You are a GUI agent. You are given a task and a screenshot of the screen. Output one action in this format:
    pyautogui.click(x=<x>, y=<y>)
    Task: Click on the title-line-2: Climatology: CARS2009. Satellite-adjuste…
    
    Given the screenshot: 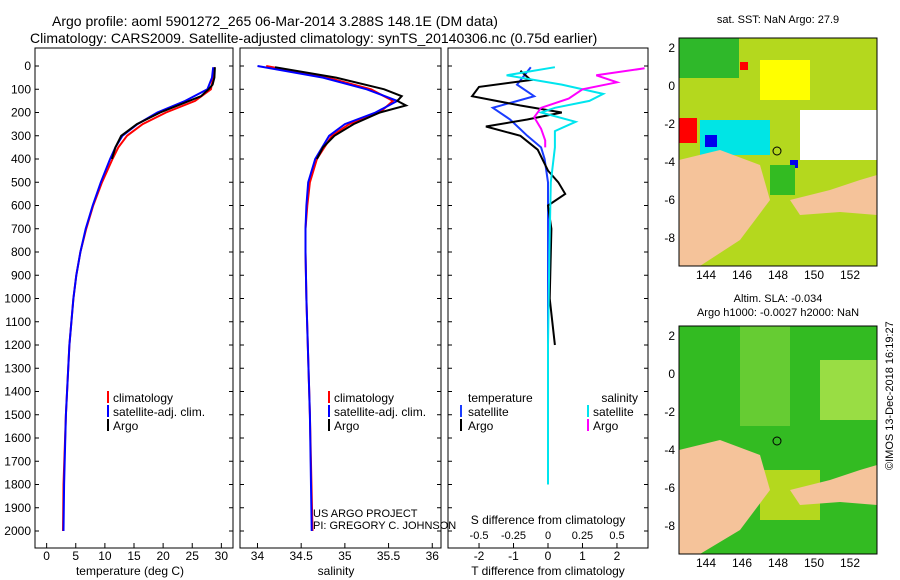 What is the action you would take?
    pyautogui.click(x=313, y=38)
    